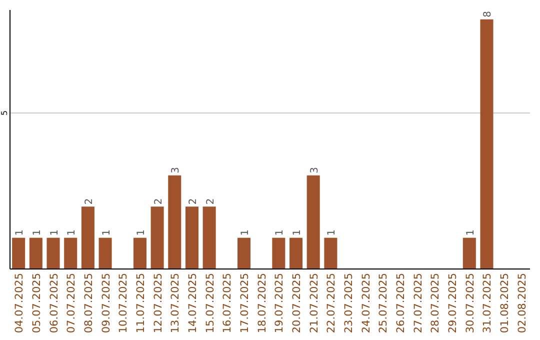 The image size is (540, 340). Describe the element at coordinates (436, 303) in the screenshot. I see `x-tick-label: 28.07.2025` at that location.